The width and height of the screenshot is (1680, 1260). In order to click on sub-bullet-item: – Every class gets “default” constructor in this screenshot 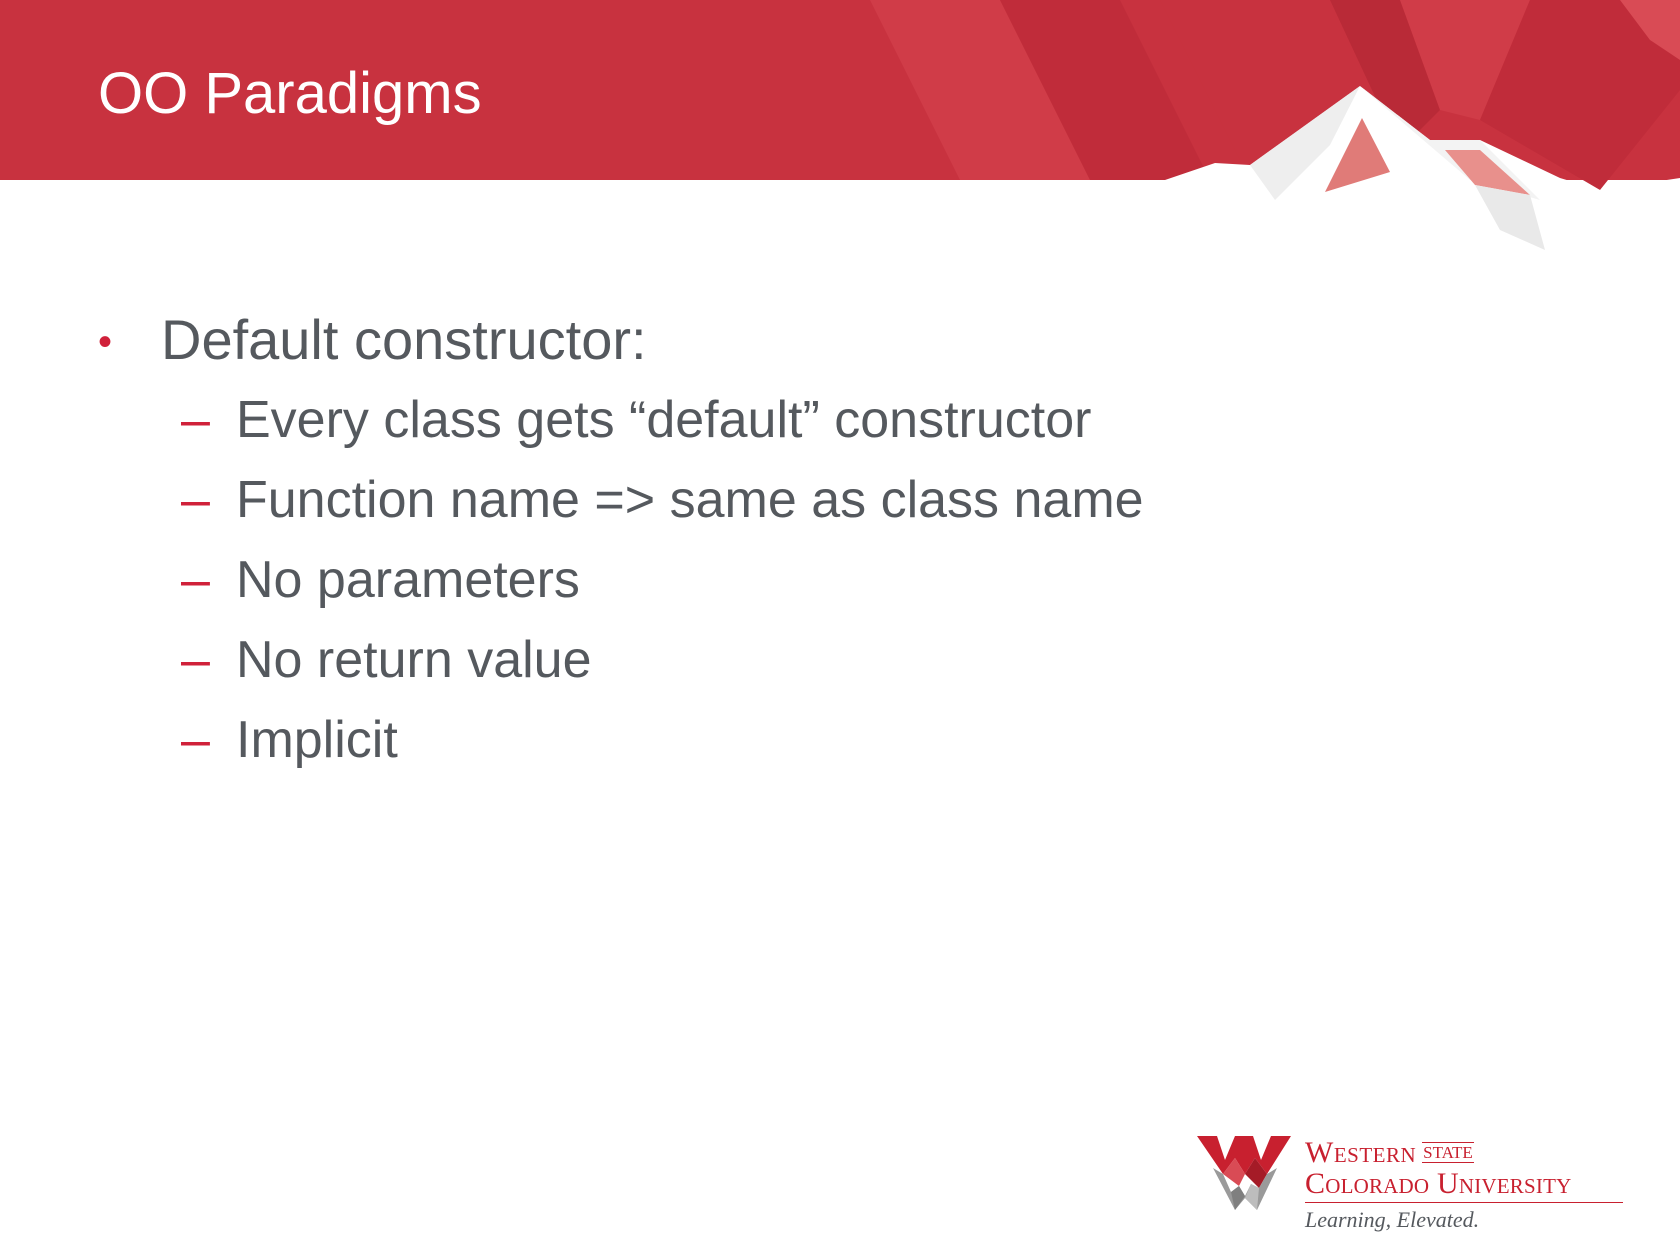, I will do `click(800, 420)`.